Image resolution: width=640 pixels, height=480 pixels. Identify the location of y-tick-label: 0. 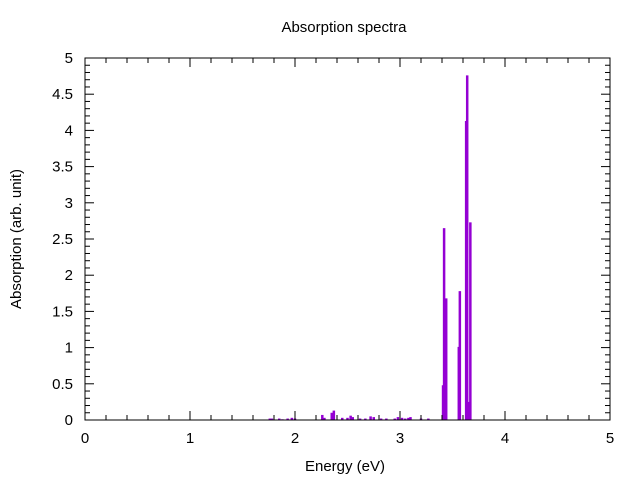
(69, 420).